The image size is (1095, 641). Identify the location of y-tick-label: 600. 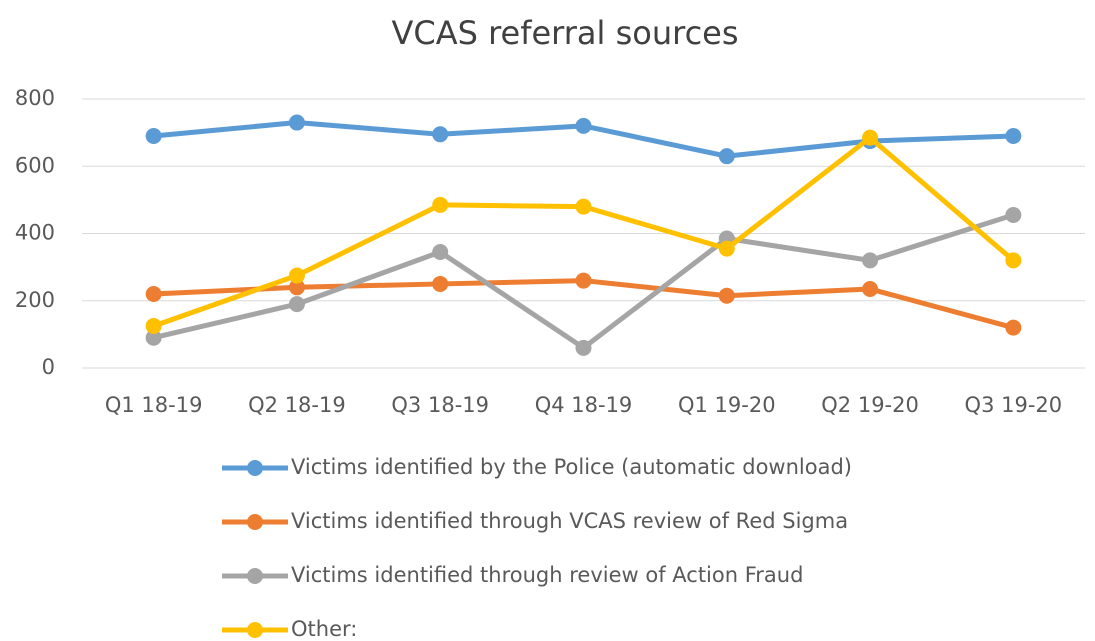
(35, 165).